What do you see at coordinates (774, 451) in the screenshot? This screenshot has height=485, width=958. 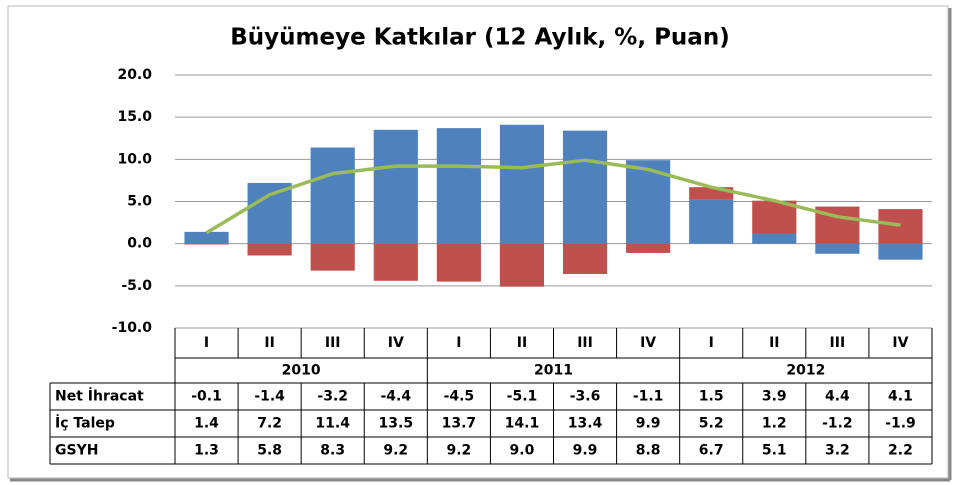 I see `table-value: 5.1` at bounding box center [774, 451].